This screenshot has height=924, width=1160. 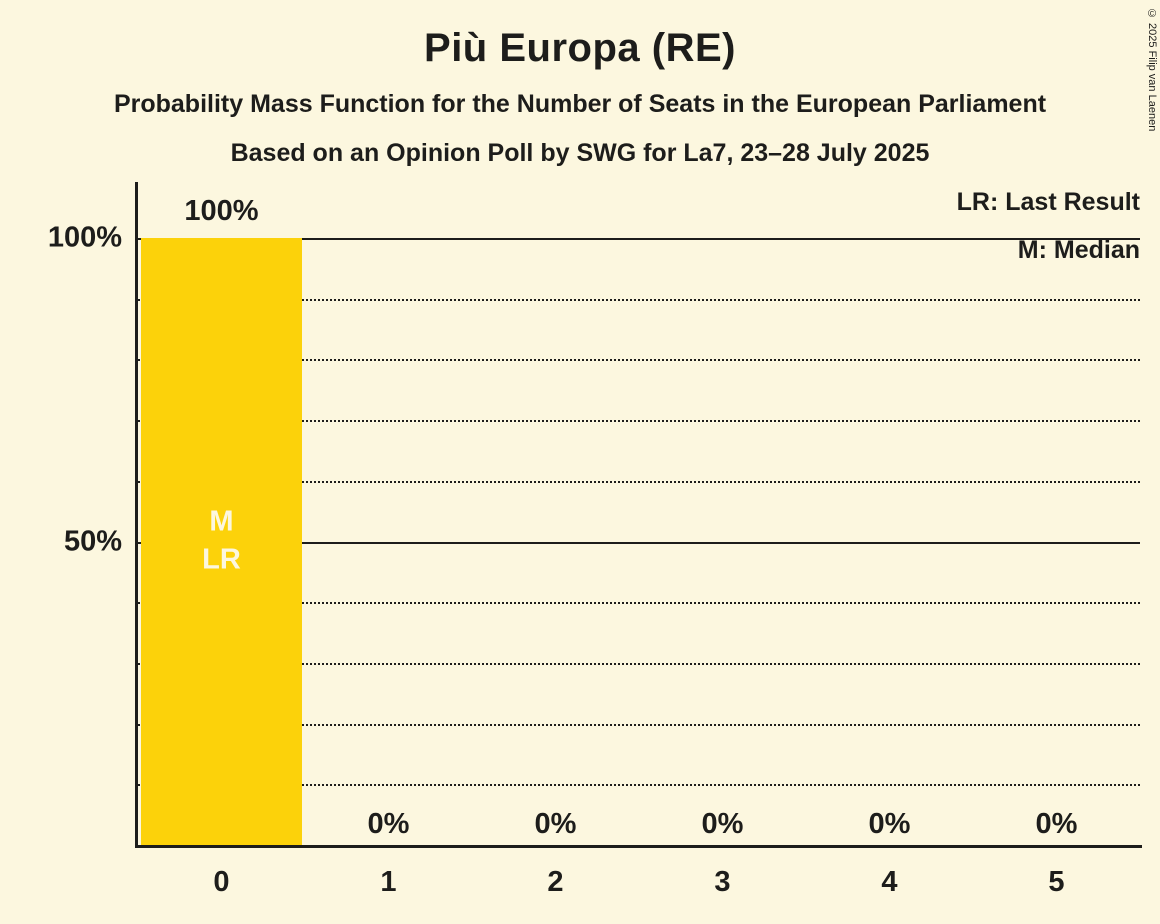 What do you see at coordinates (638, 846) in the screenshot?
I see `x-axis` at bounding box center [638, 846].